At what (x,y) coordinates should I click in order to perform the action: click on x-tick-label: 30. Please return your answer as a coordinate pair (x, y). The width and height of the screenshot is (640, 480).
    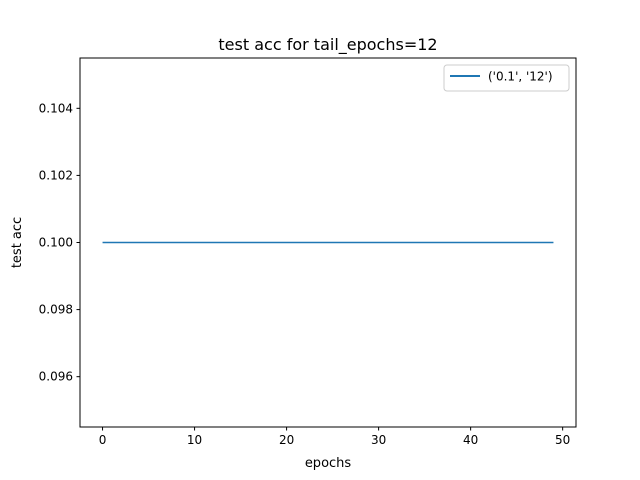
    Looking at the image, I should click on (378, 440).